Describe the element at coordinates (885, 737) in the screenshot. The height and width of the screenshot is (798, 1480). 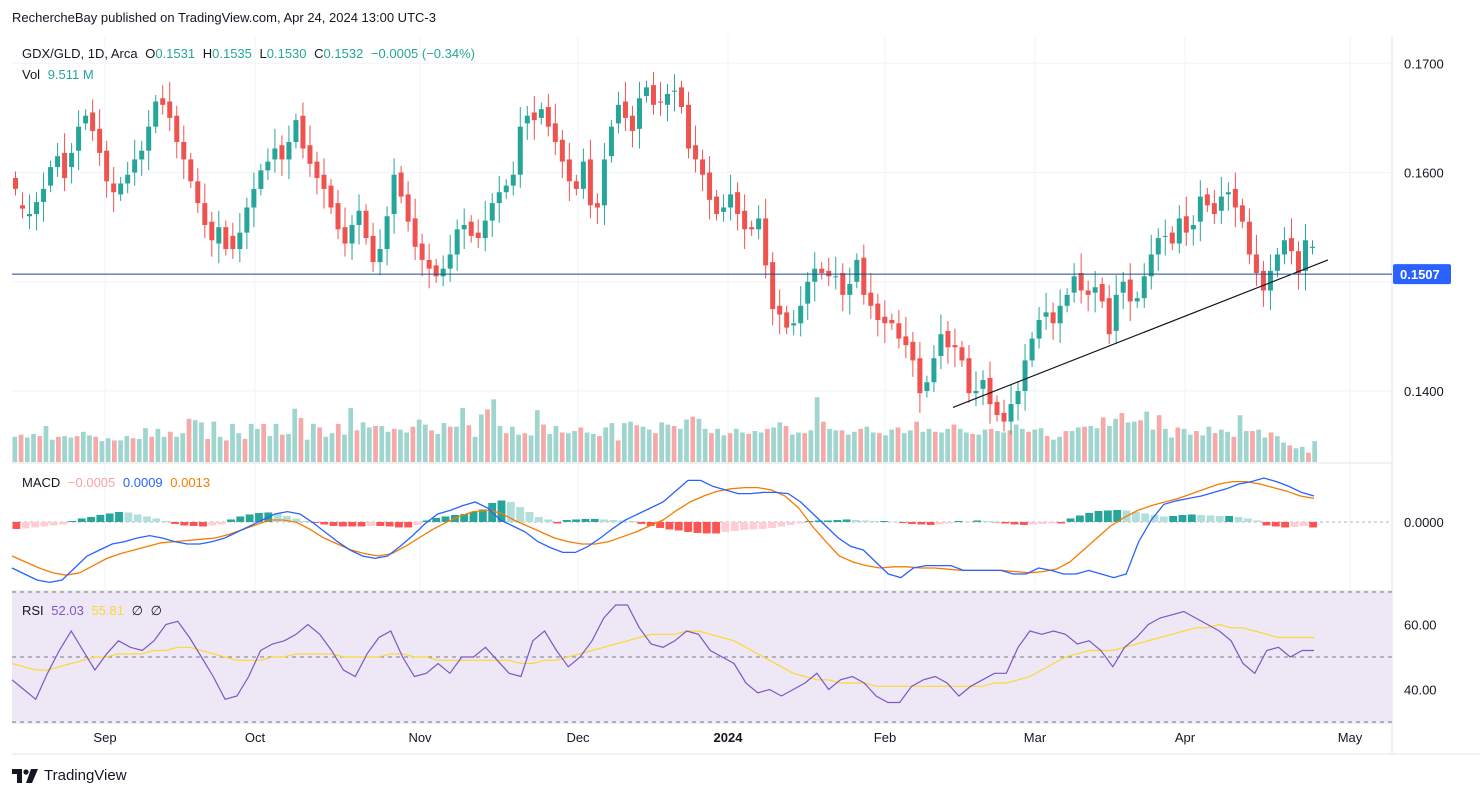
I see `time-axis-tick: Feb` at that location.